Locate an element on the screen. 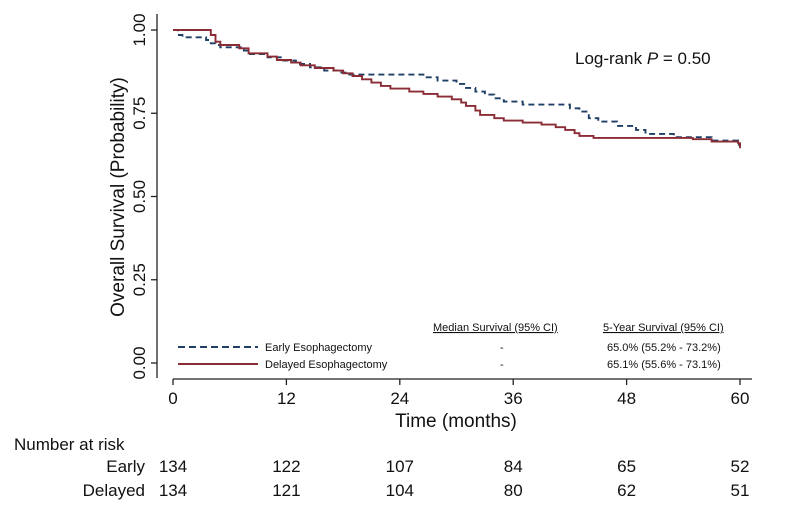 The image size is (789, 508). legend-header-five-year: 5-Year Survival (95% CI) is located at coordinates (663, 328).